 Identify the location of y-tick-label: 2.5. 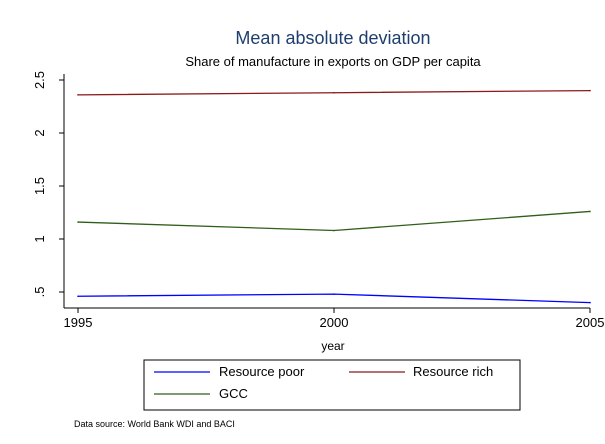
(39, 80).